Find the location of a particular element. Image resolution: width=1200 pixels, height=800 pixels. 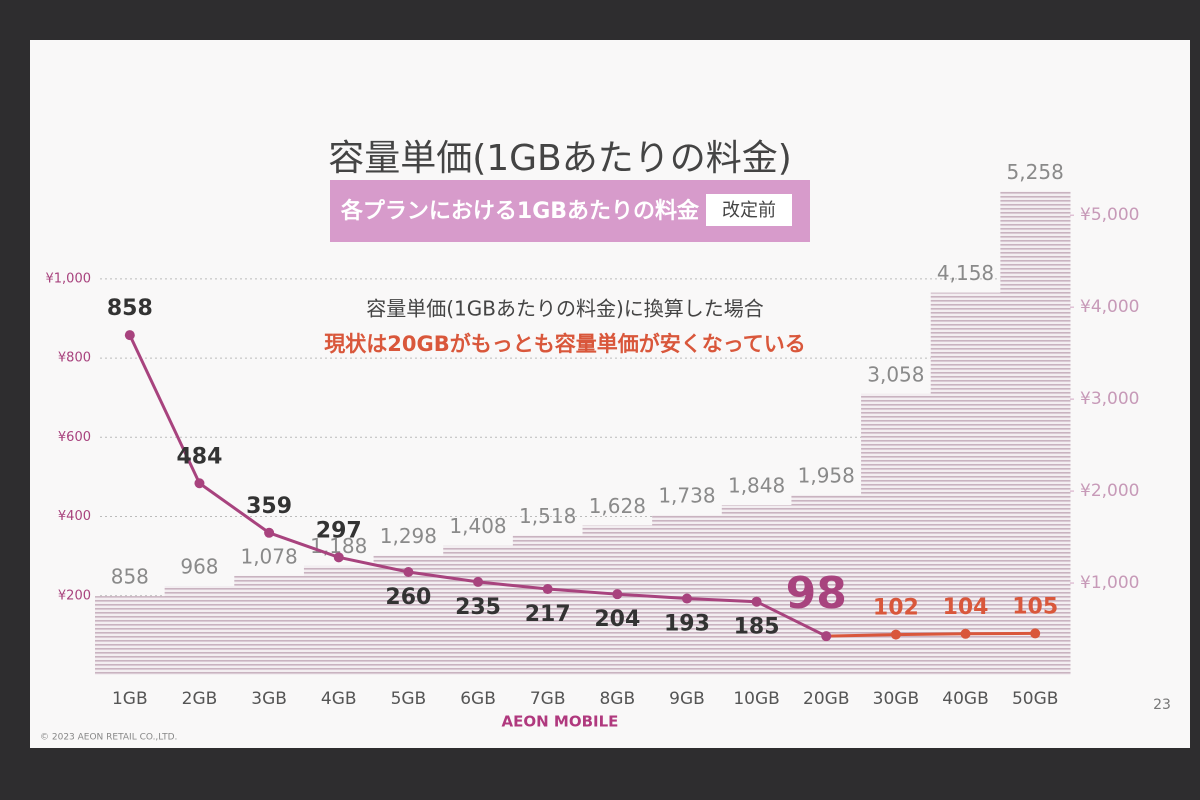

x-tick-label: 7GB is located at coordinates (548, 699).